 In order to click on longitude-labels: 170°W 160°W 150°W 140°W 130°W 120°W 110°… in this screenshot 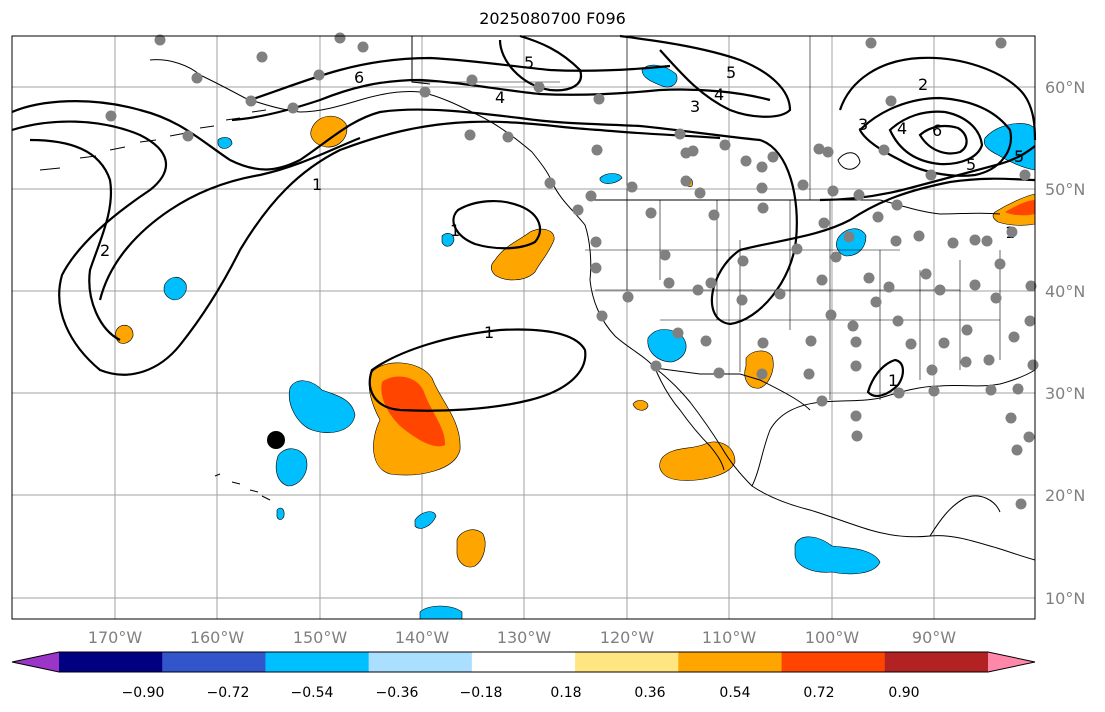, I will do `click(522, 637)`.